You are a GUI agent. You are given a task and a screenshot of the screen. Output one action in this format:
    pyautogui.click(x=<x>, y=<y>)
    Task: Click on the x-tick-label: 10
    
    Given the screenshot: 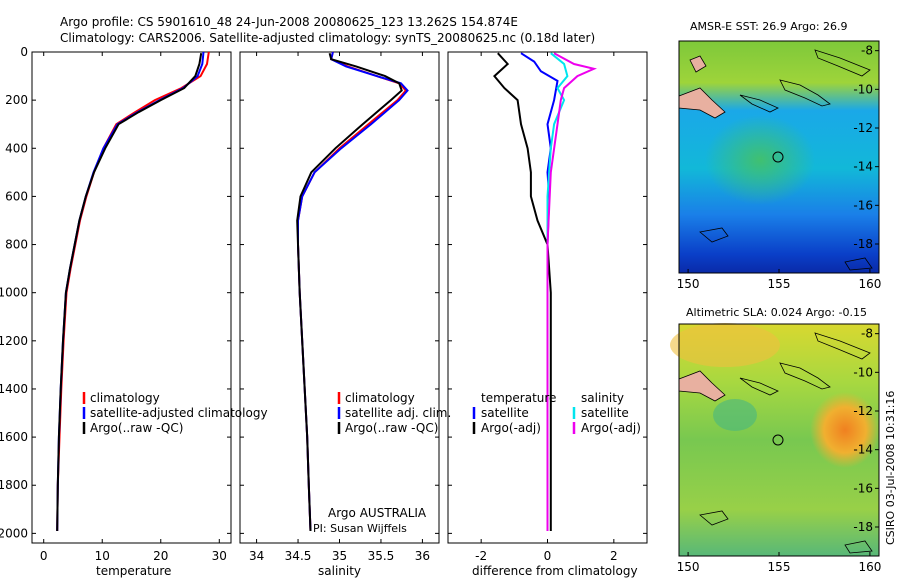 What is the action you would take?
    pyautogui.click(x=102, y=556)
    